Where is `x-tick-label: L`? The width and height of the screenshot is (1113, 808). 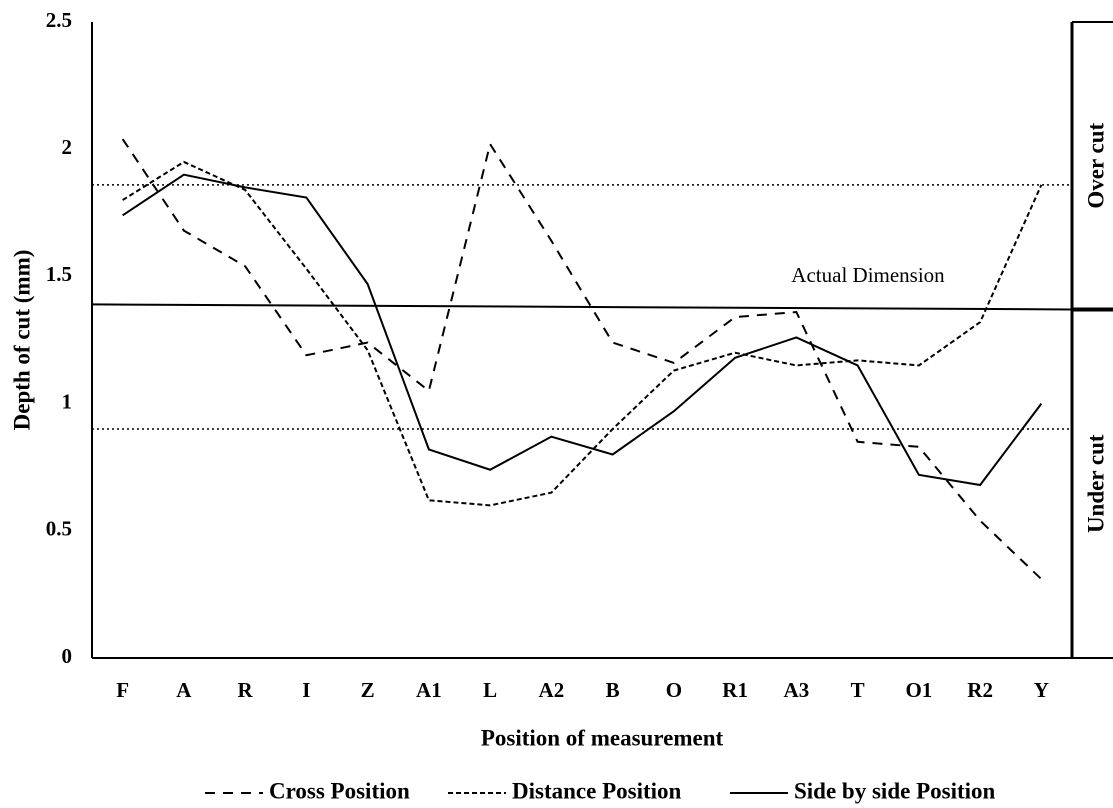
x-tick-label: L is located at coordinates (490, 690).